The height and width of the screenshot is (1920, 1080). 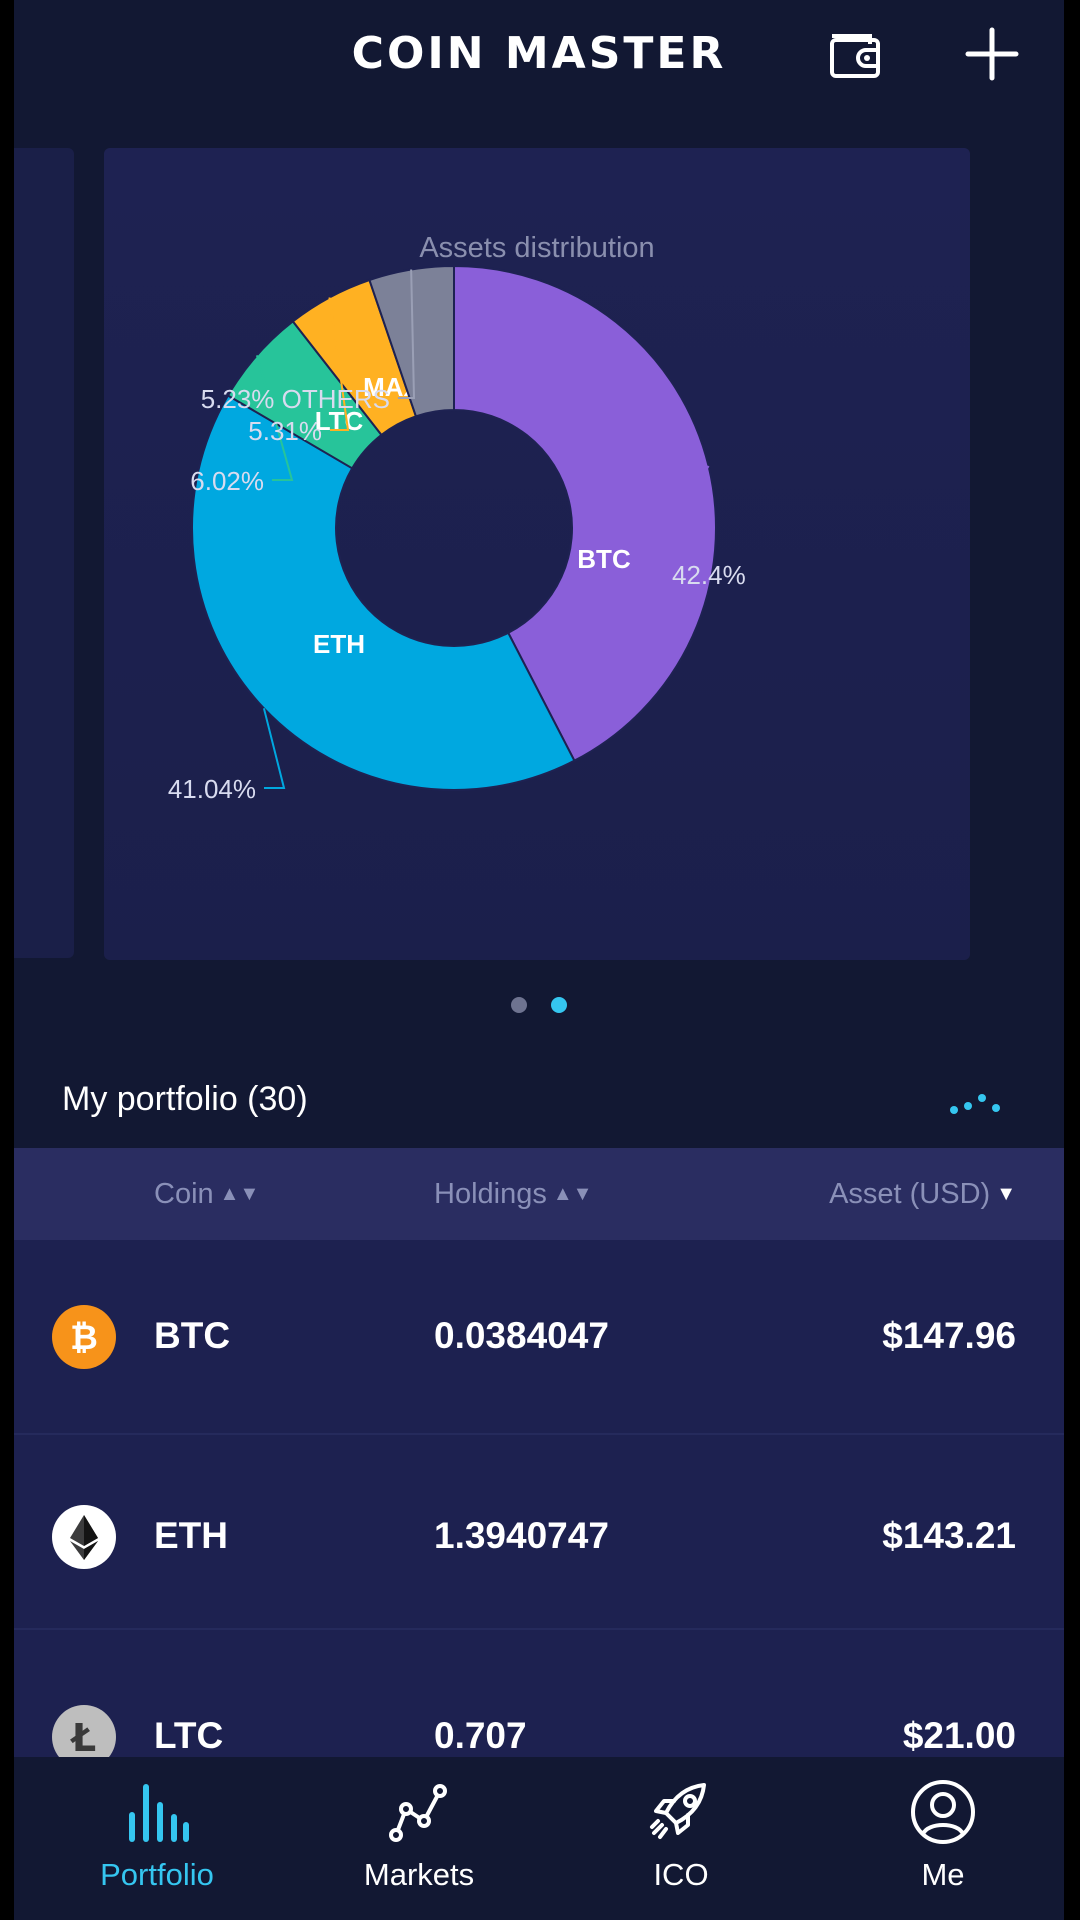 I want to click on nav-label: ICO, so click(x=681, y=1874).